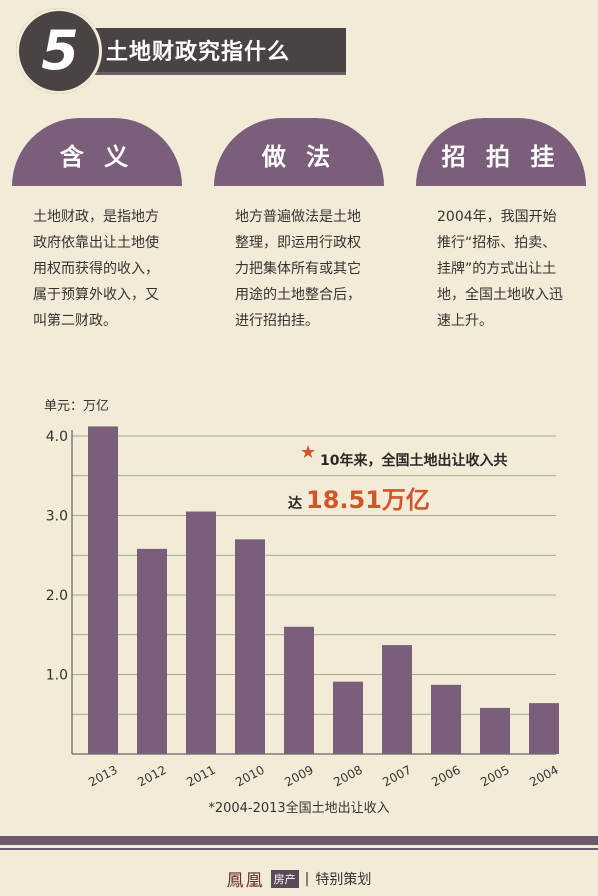 The height and width of the screenshot is (896, 598). What do you see at coordinates (414, 461) in the screenshot?
I see `annotation-line1: 10年来，全国土地出让收入共` at bounding box center [414, 461].